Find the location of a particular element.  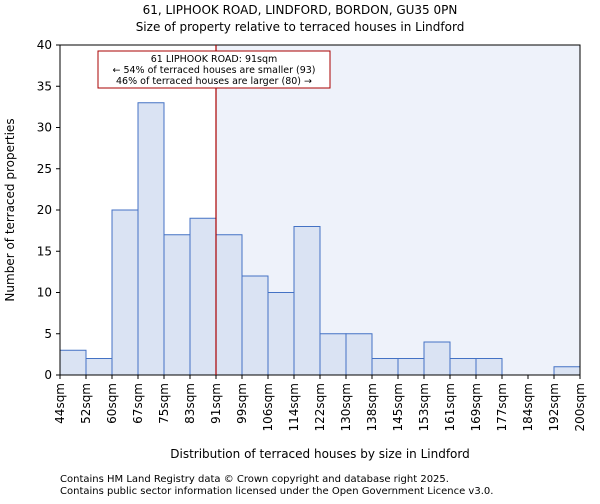

bar-99sqm is located at coordinates (255, 325).